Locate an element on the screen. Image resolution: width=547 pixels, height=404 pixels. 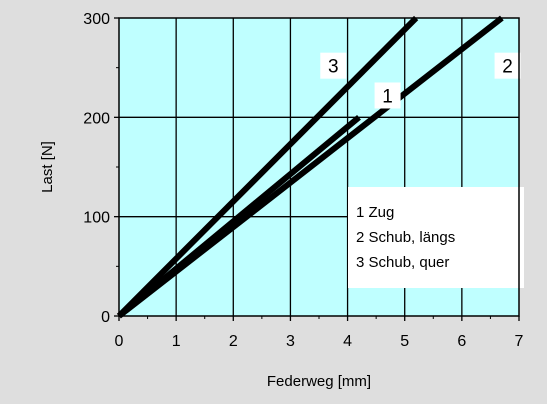
x-tick-label-3: 3 is located at coordinates (290, 341).